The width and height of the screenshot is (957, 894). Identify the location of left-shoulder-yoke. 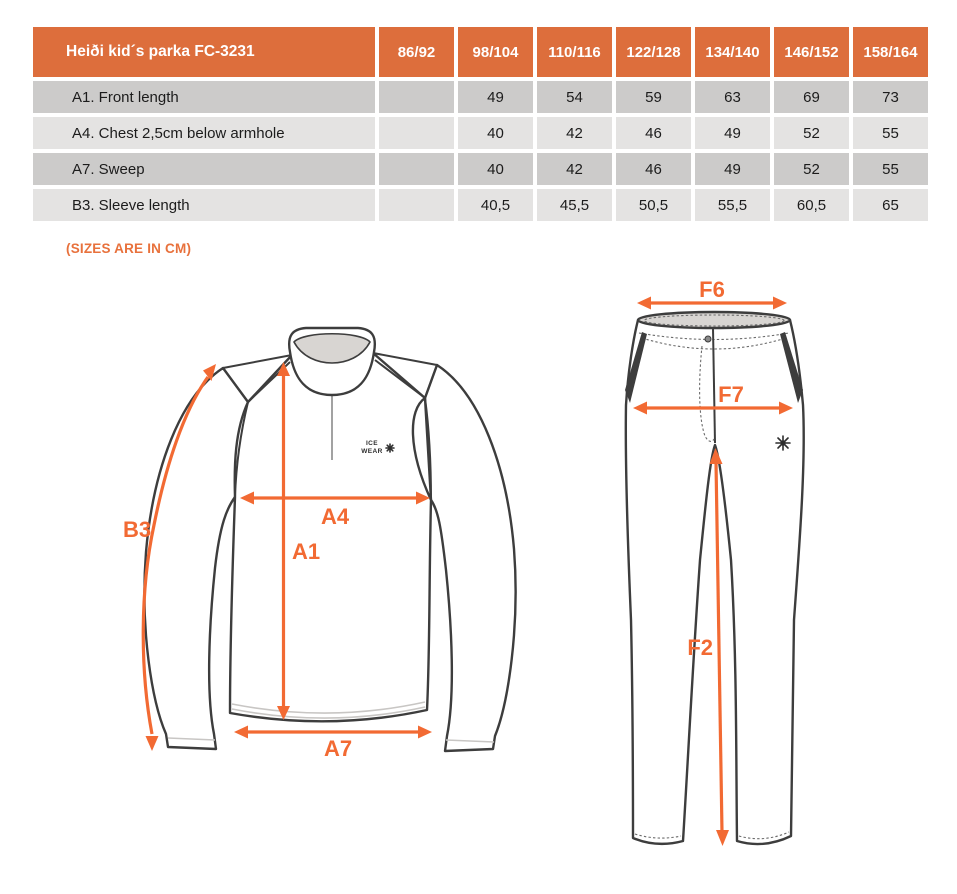
(257, 378).